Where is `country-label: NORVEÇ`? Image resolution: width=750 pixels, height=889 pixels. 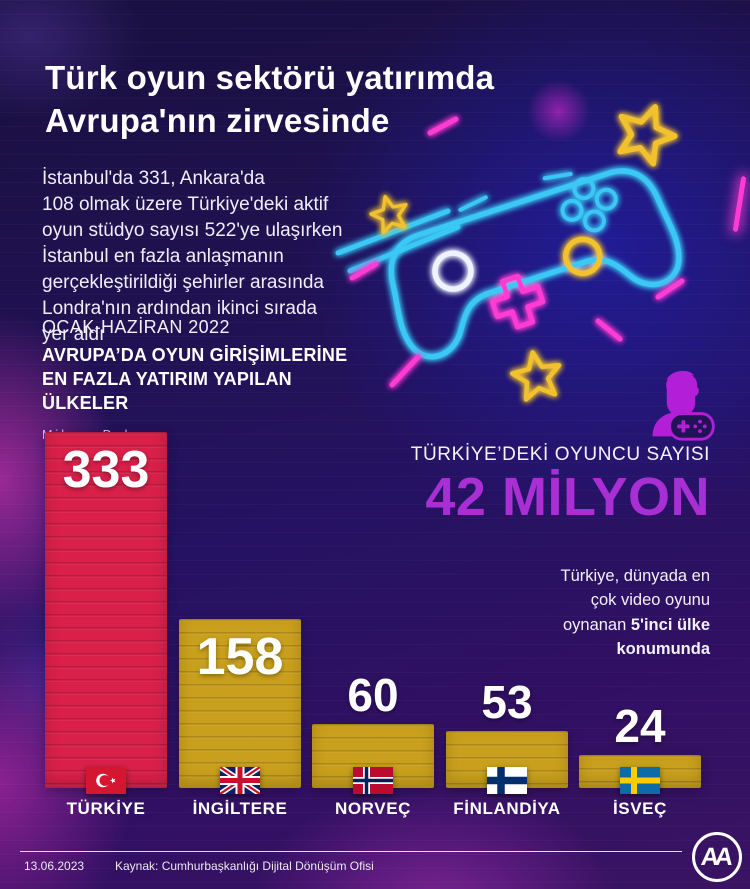
country-label: NORVEÇ is located at coordinates (373, 808).